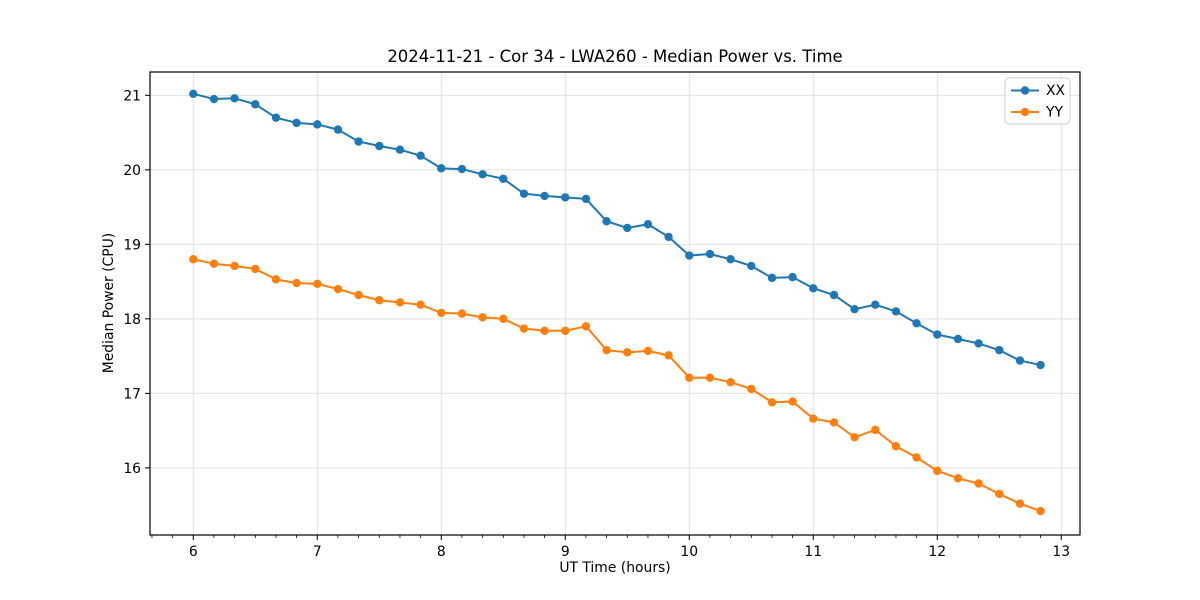  I want to click on x-tick-label: 12, so click(937, 552).